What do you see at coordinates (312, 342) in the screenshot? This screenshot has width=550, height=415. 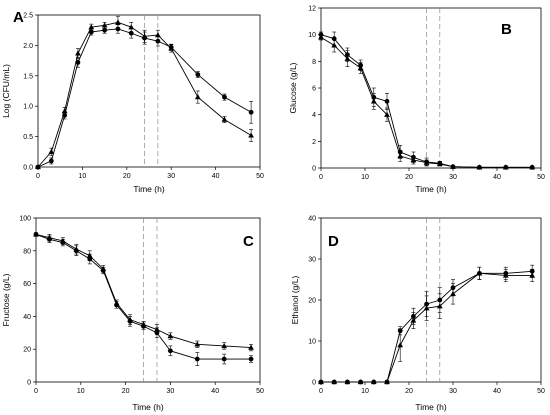 I see `y-tick-label: 10` at bounding box center [312, 342].